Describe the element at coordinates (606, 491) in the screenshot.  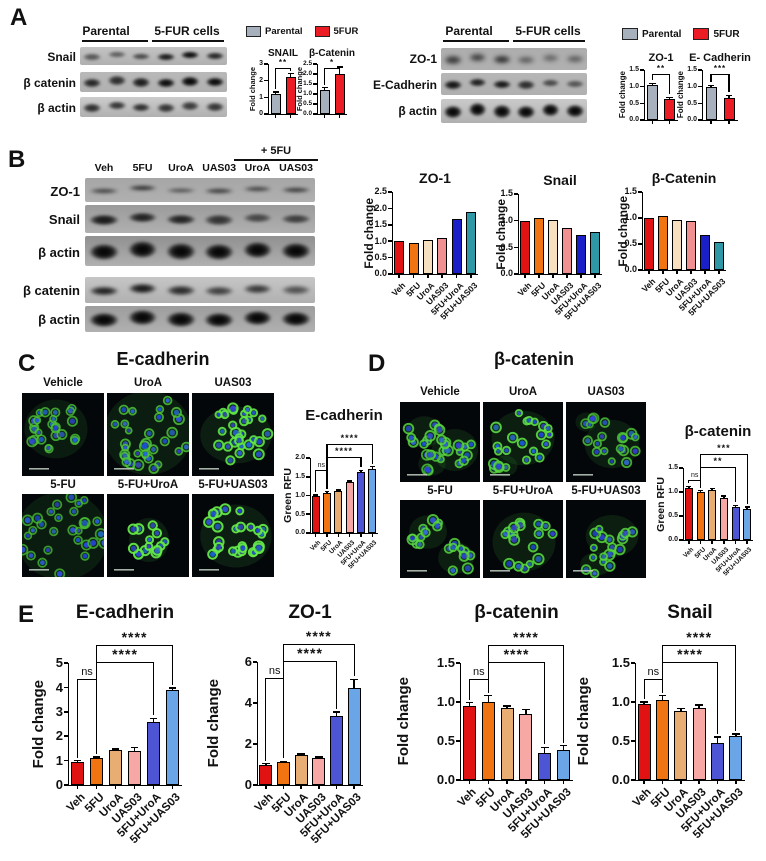
I see `image-label-d-5-FU+UAS03: 5-FU+UAS03` at that location.